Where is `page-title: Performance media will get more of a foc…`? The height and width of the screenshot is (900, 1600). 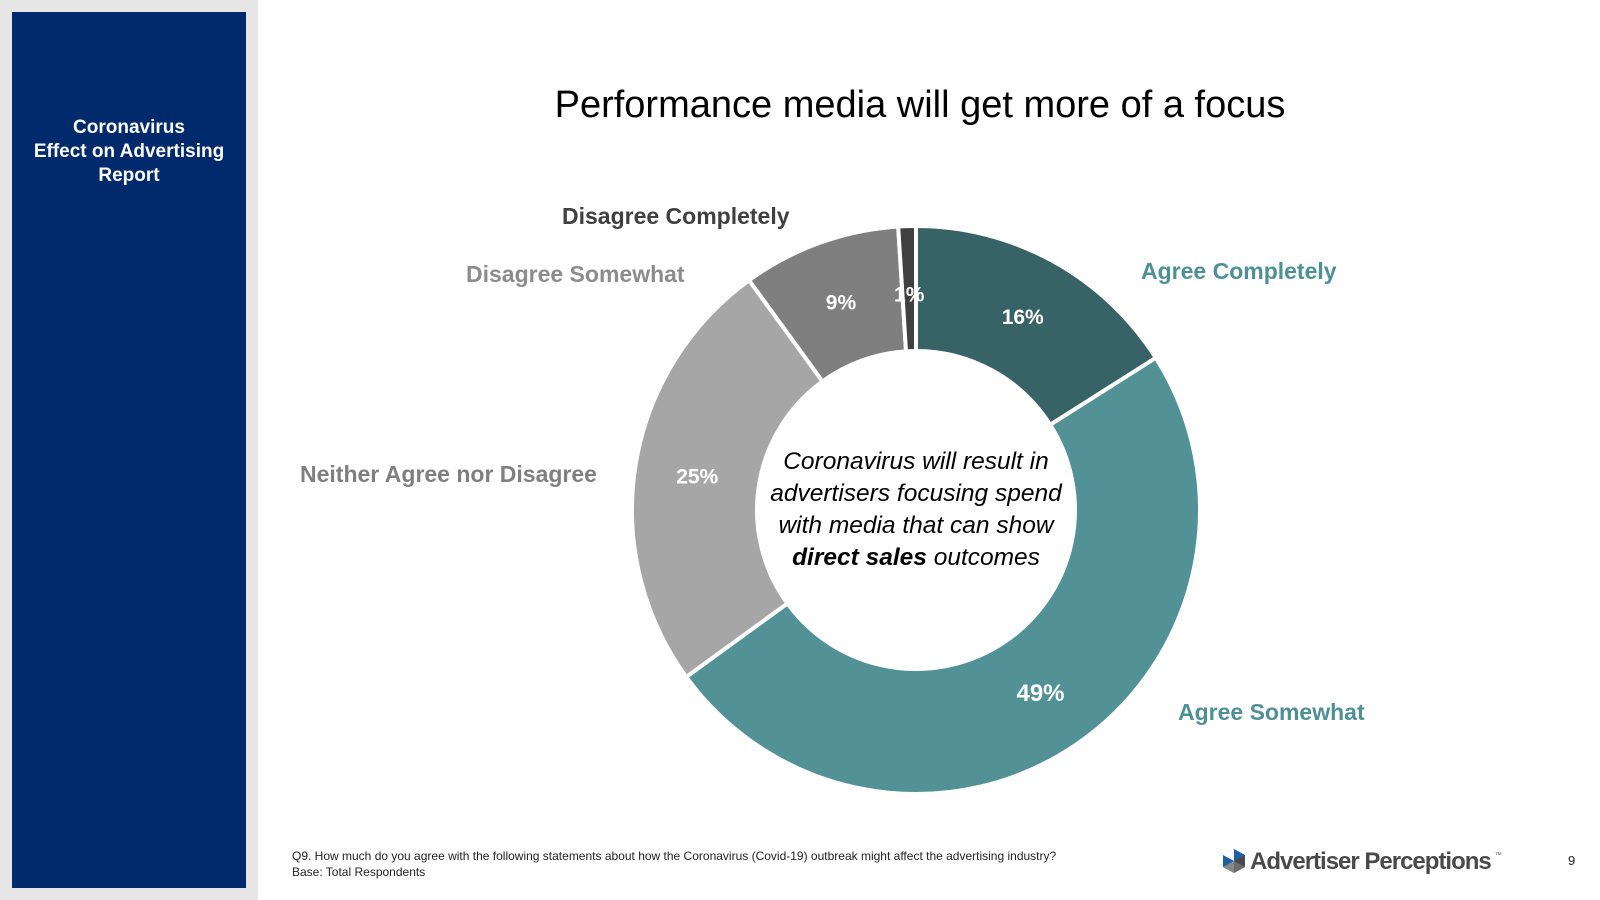 page-title: Performance media will get more of a foc… is located at coordinates (920, 105).